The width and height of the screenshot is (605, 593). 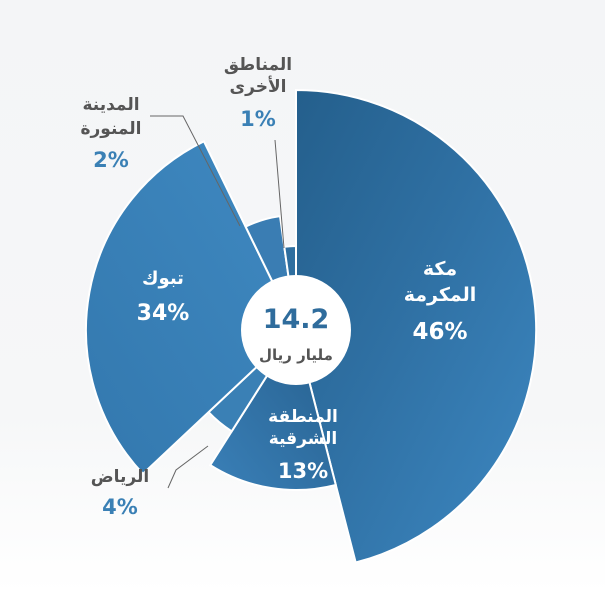 What do you see at coordinates (258, 65) in the screenshot?
I see `slice-label-5-line-0: المناطق` at bounding box center [258, 65].